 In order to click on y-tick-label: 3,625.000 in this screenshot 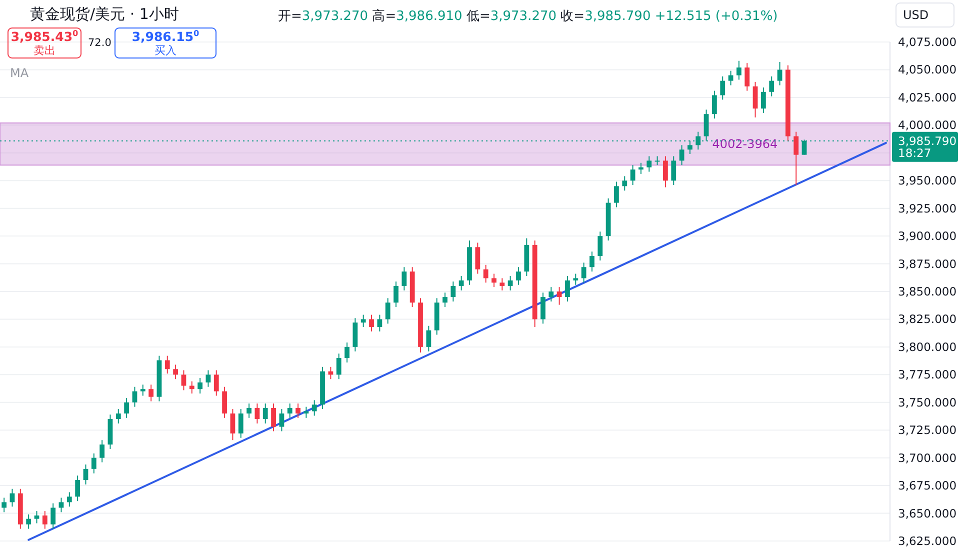, I will do `click(927, 541)`.